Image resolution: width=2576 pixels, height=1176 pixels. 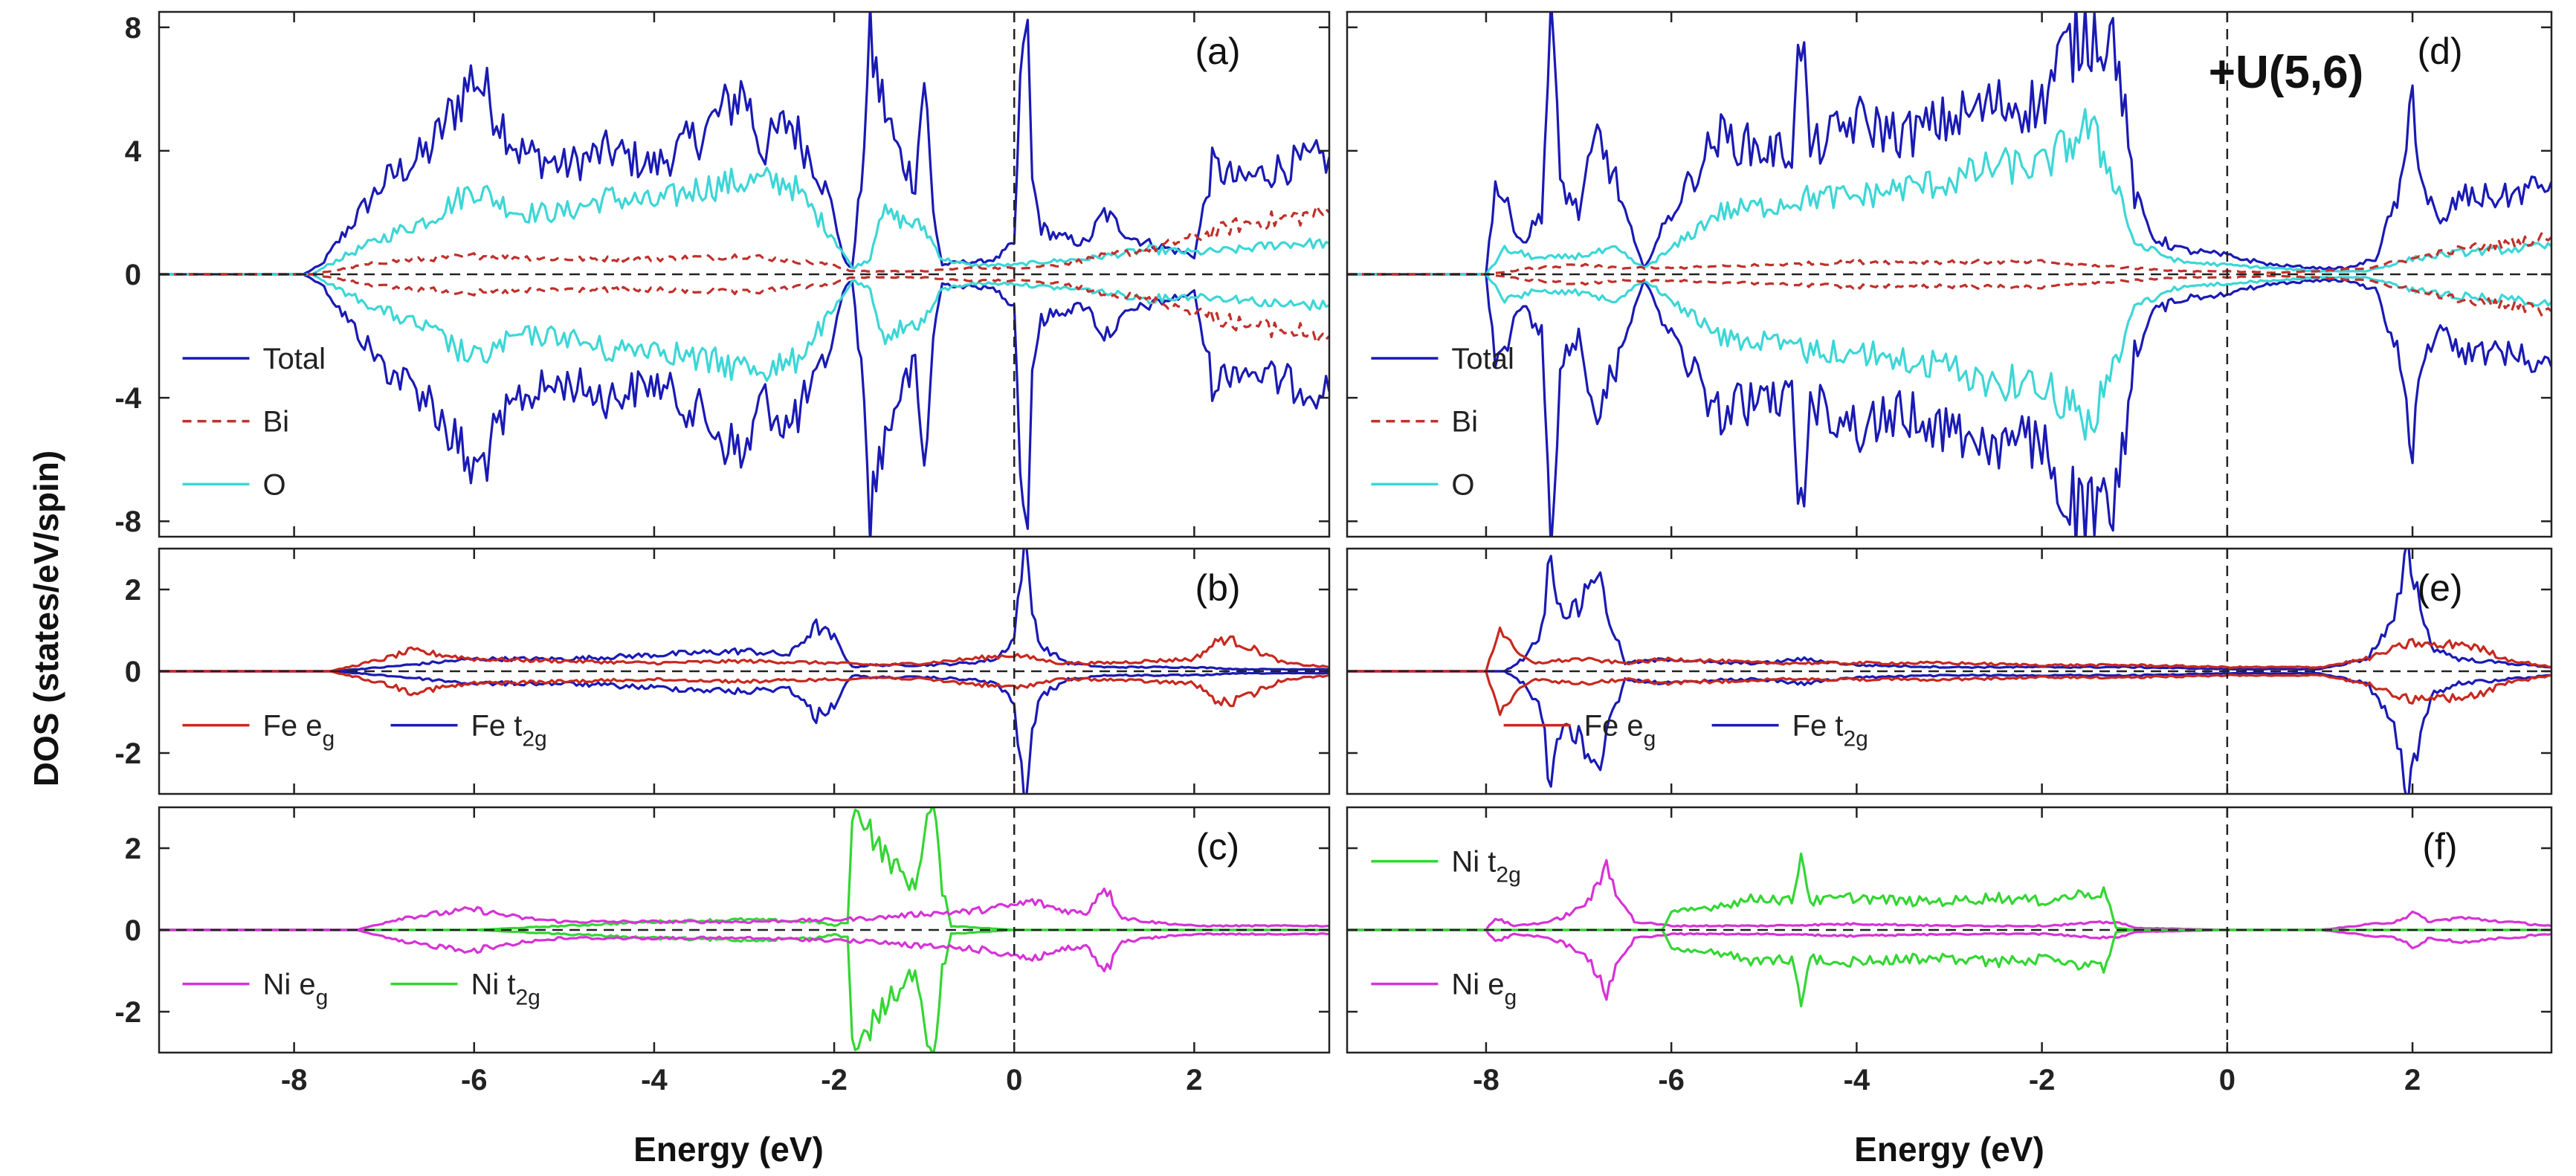 I want to click on panel-a-ytick-label: 8, so click(x=133, y=29).